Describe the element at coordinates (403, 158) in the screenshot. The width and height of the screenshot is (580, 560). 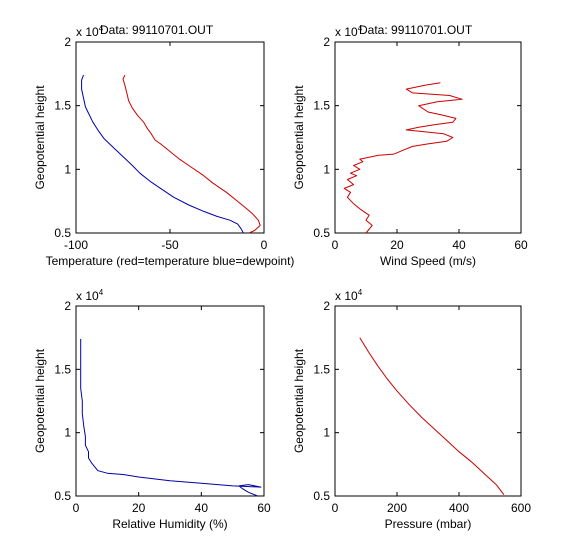
I see `series-line-wind-speed` at that location.